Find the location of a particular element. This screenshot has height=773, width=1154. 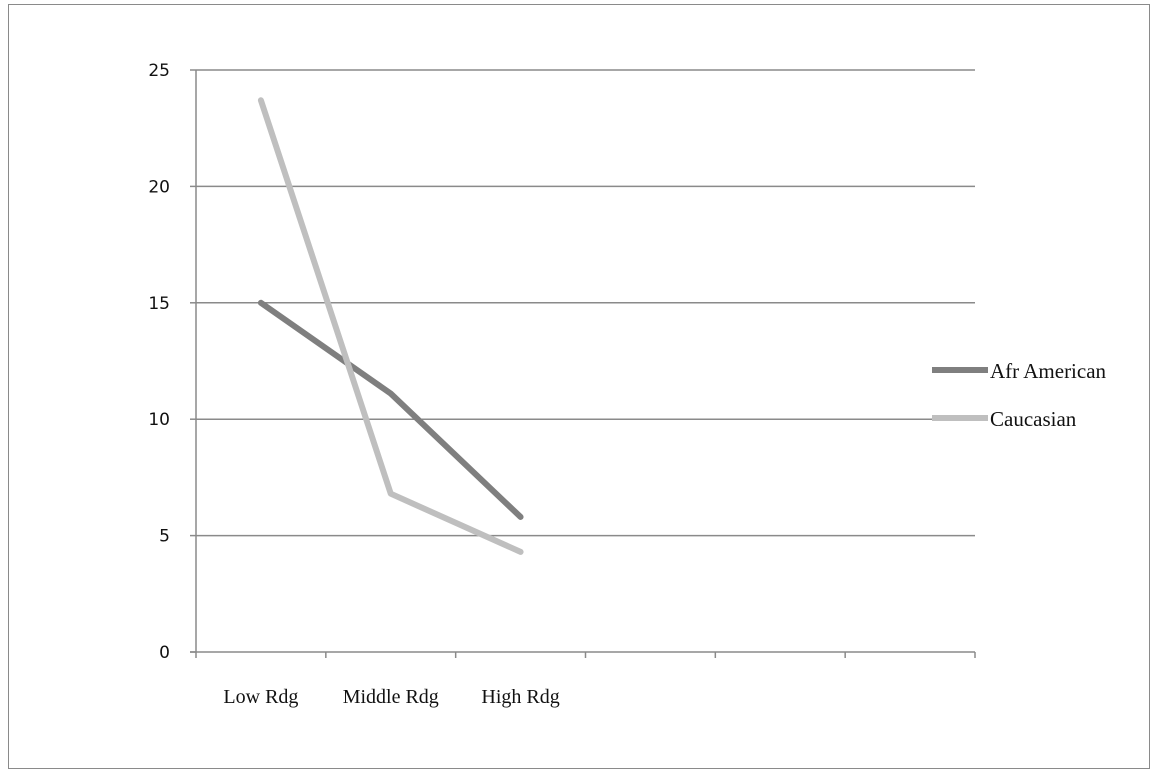

legend-label: Afr American is located at coordinates (1048, 371).